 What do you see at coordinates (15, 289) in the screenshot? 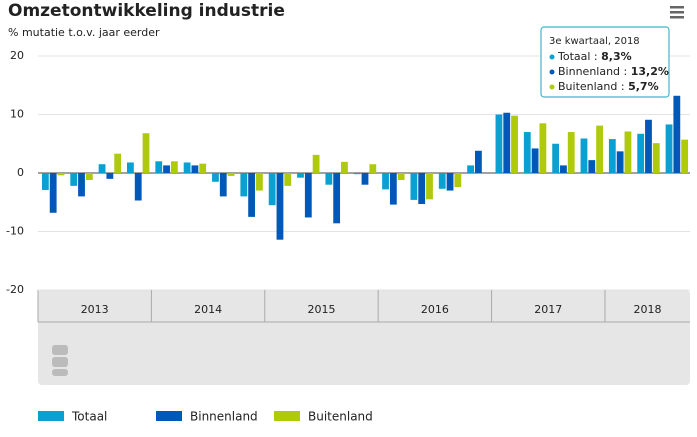
I see `y-tick-label: -20` at bounding box center [15, 289].